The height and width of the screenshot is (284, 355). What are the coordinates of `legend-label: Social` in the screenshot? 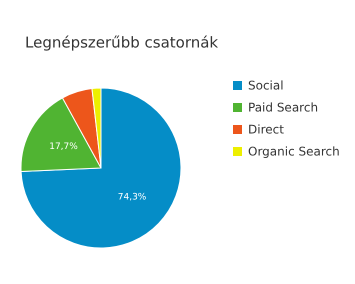 It's located at (266, 85).